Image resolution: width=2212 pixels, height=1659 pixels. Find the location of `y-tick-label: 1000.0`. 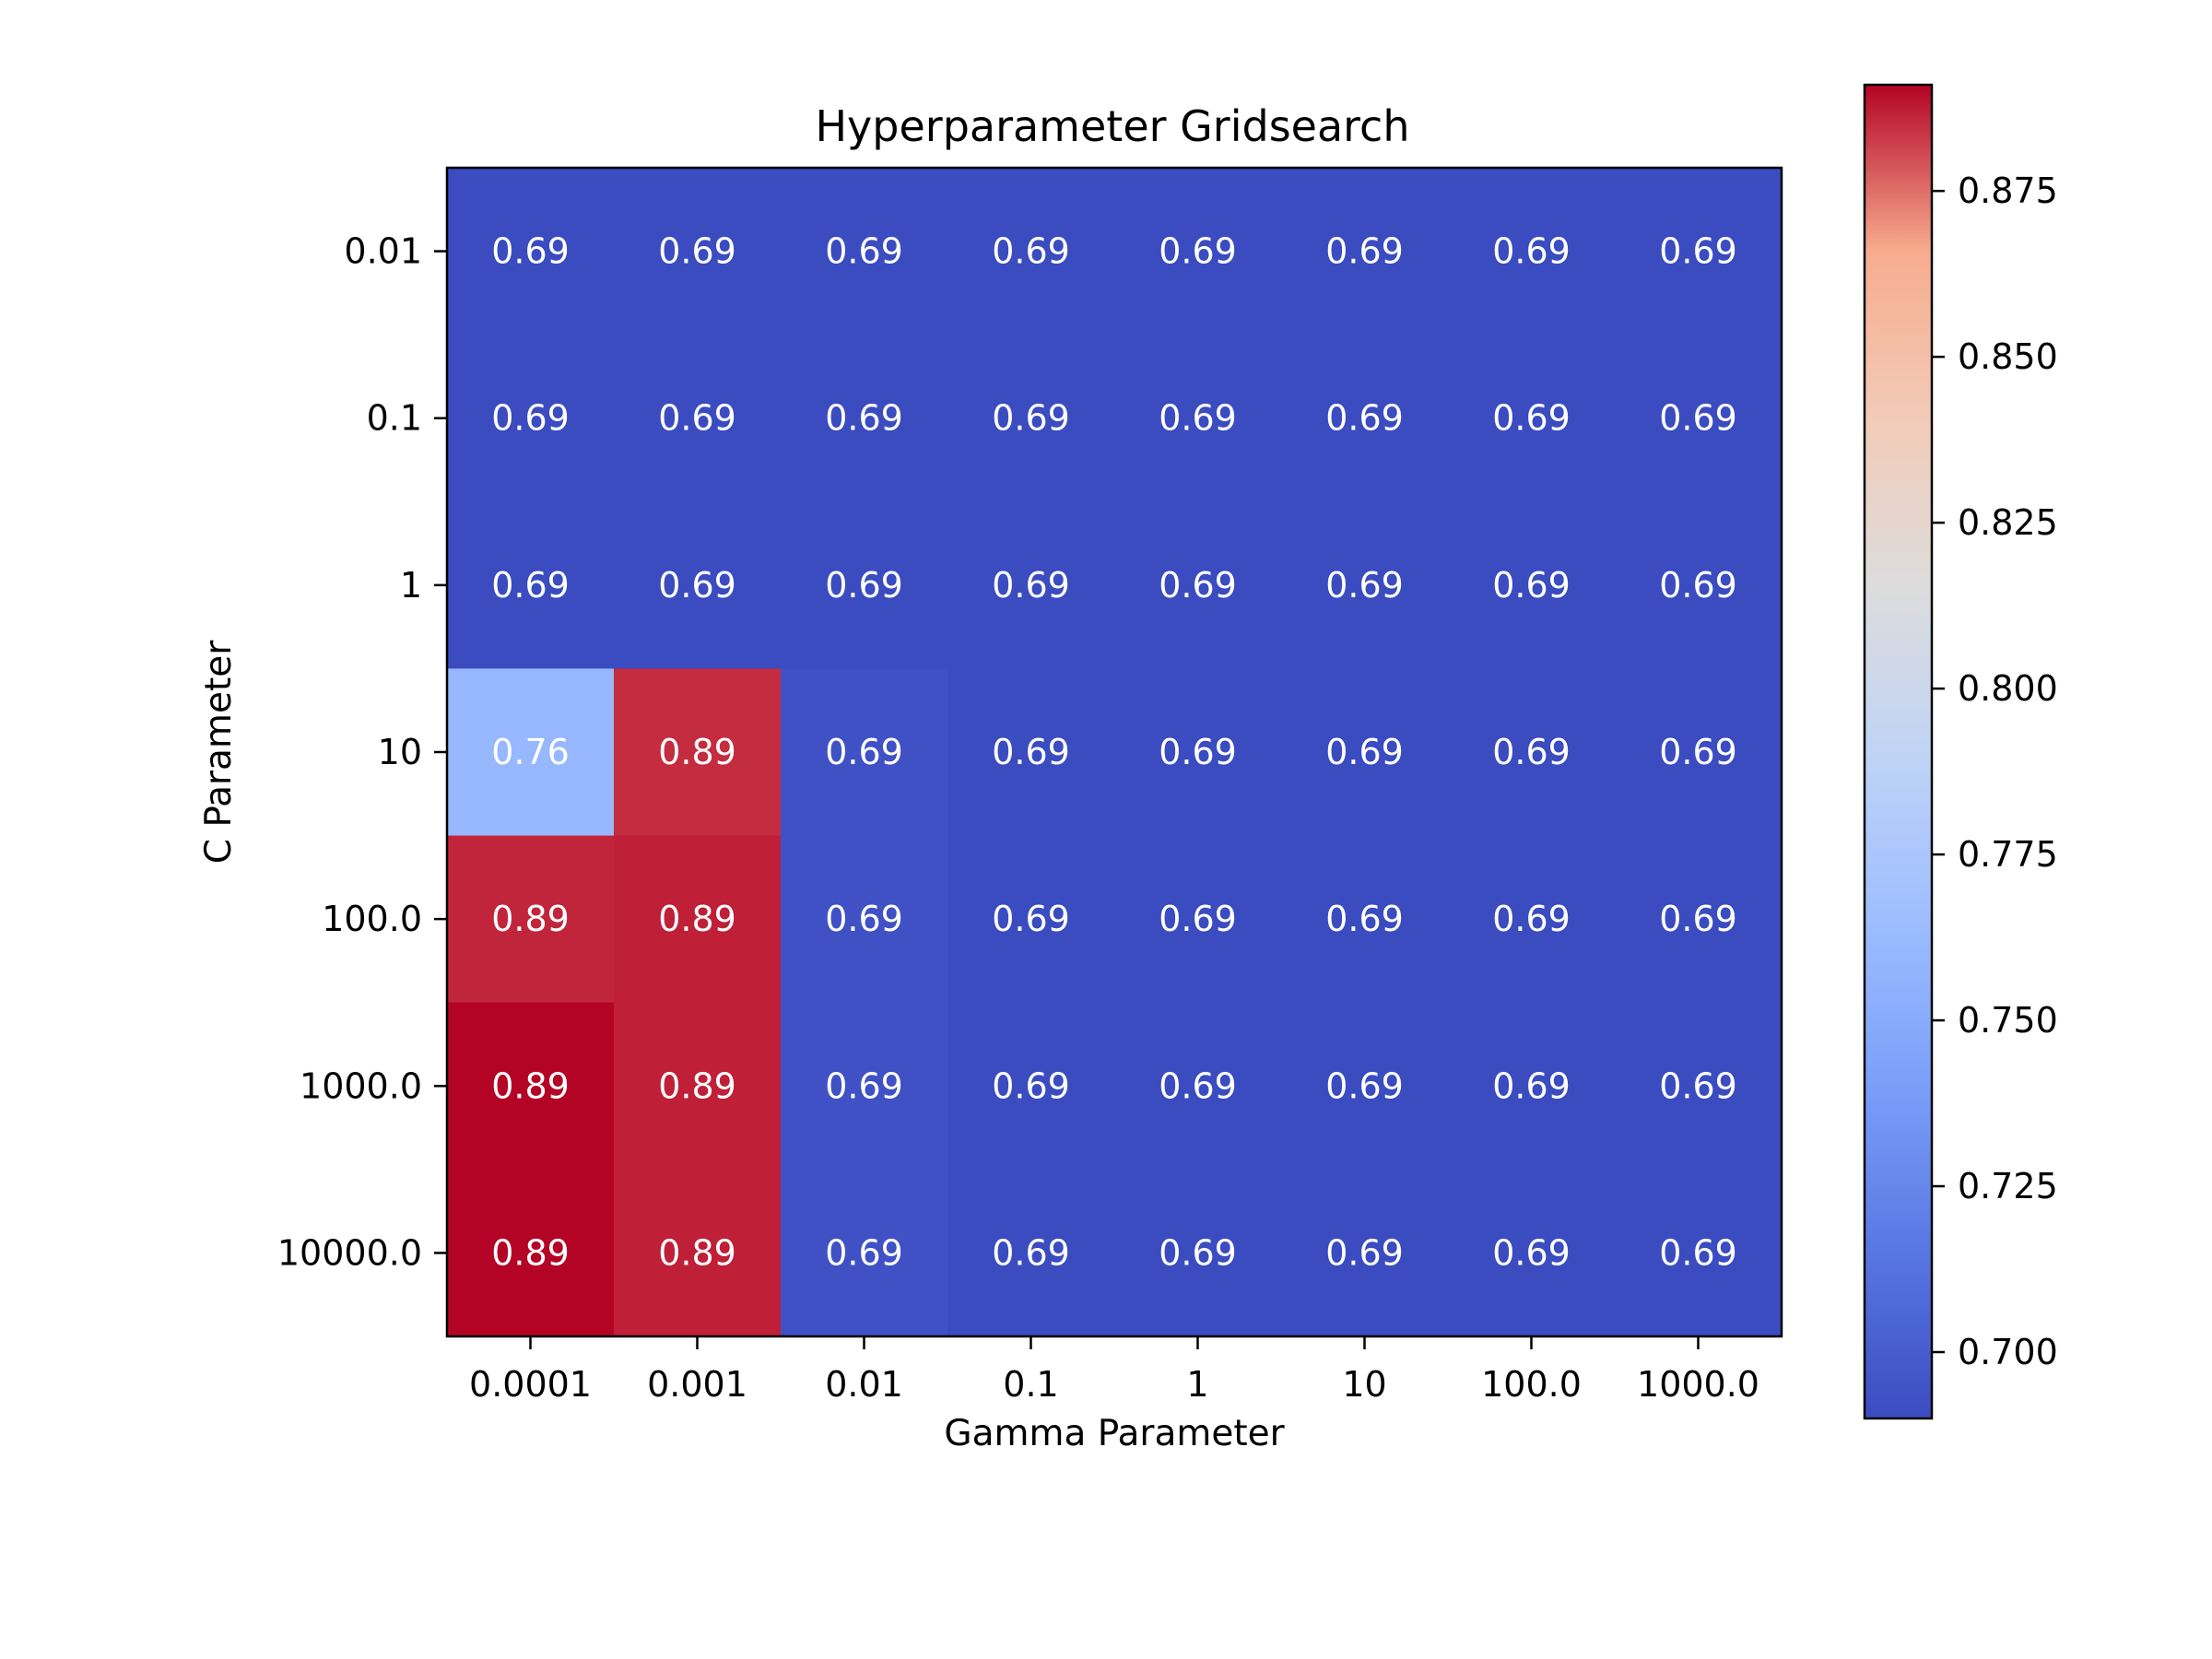

y-tick-label: 1000.0 is located at coordinates (361, 1085).